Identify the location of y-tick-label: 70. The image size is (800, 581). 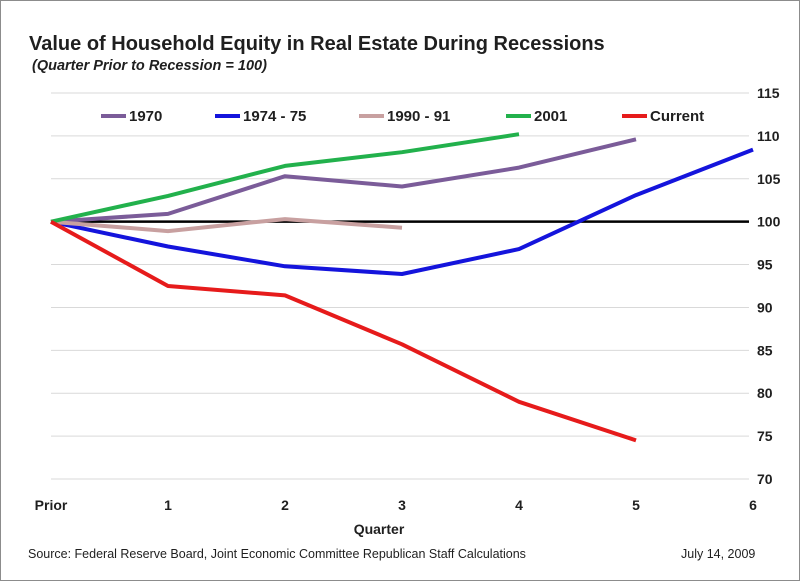
(765, 479).